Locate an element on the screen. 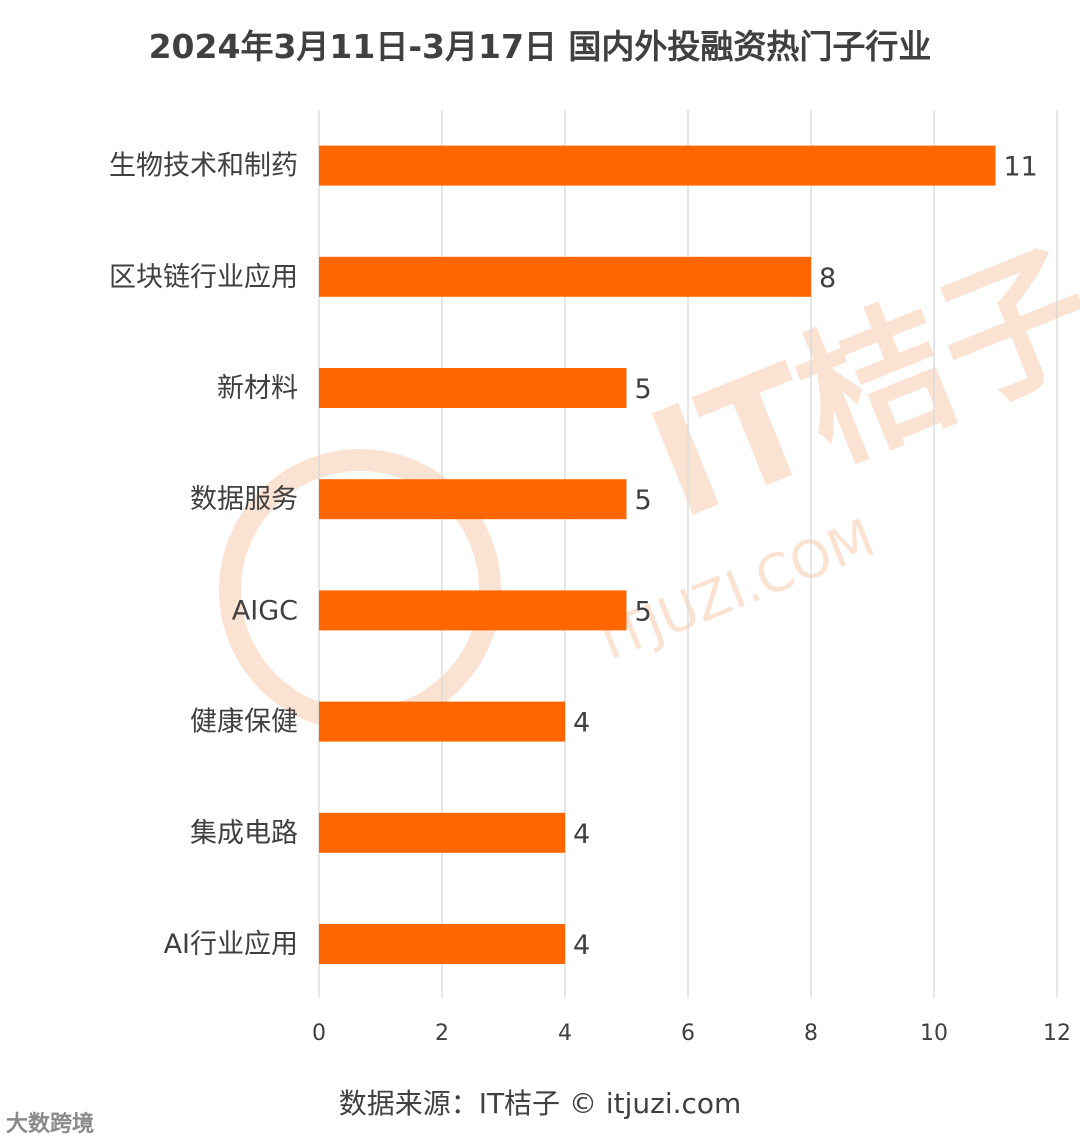  data-label: 8 is located at coordinates (827, 278).